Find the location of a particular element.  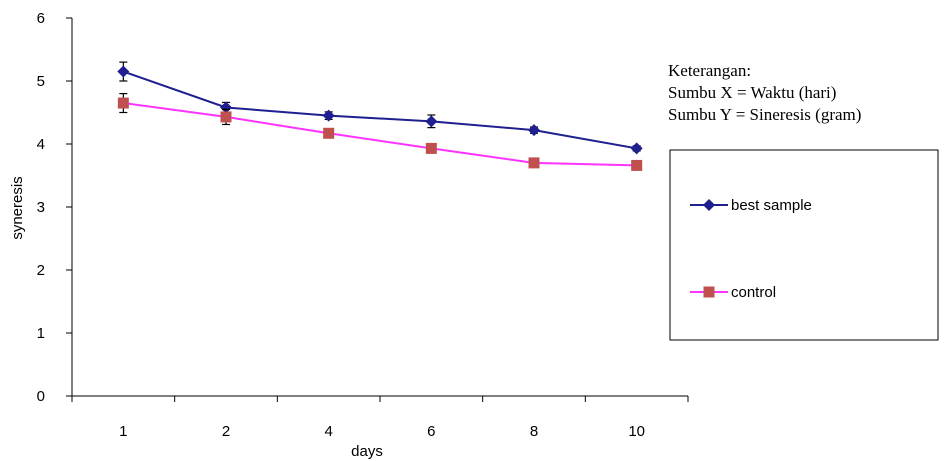

x-tick-label: 2 is located at coordinates (226, 431).